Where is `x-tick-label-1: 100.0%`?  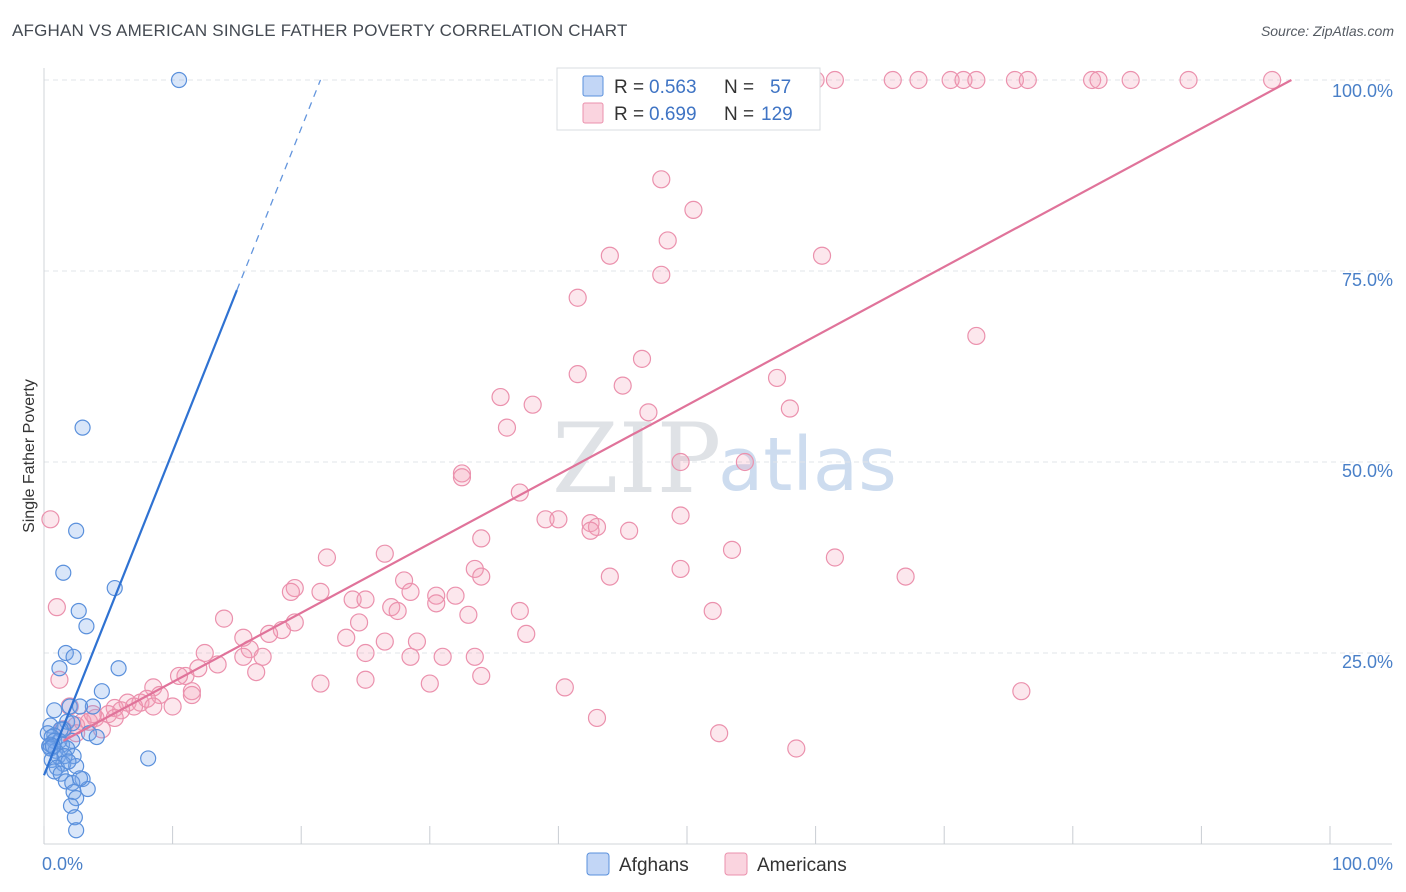 x-tick-label-1: 100.0% is located at coordinates (1362, 864).